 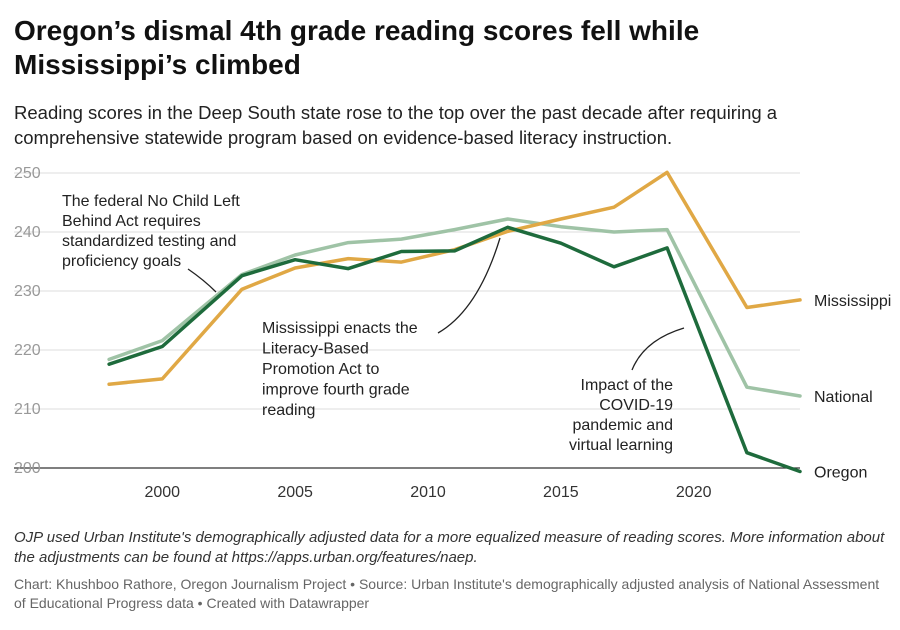 I want to click on x-tick-label: 2020, so click(x=694, y=492).